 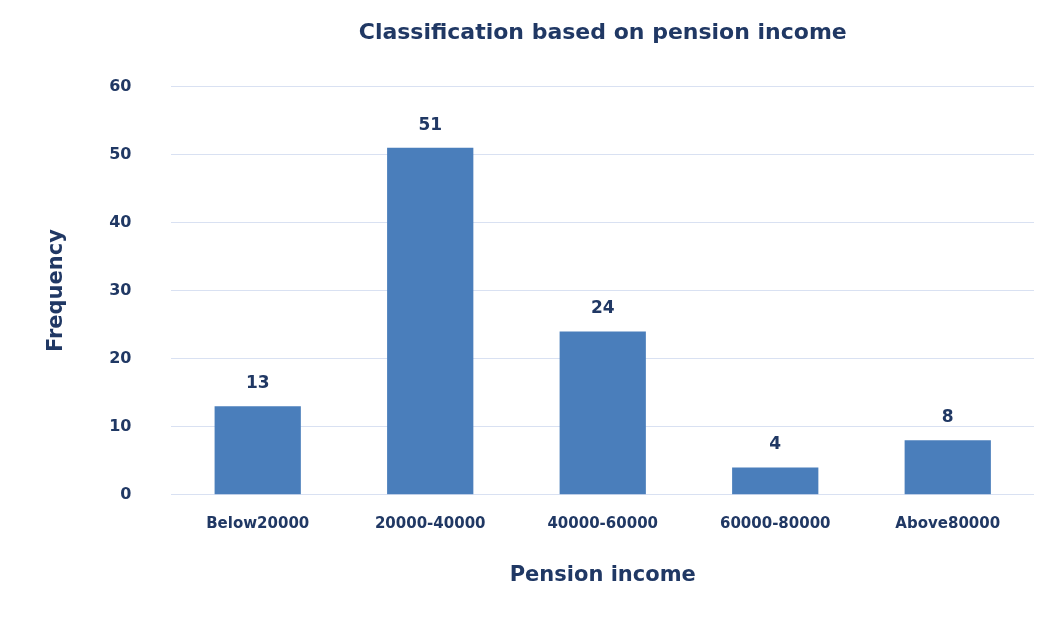 What do you see at coordinates (258, 522) in the screenshot?
I see `x-tick-label: Below20000` at bounding box center [258, 522].